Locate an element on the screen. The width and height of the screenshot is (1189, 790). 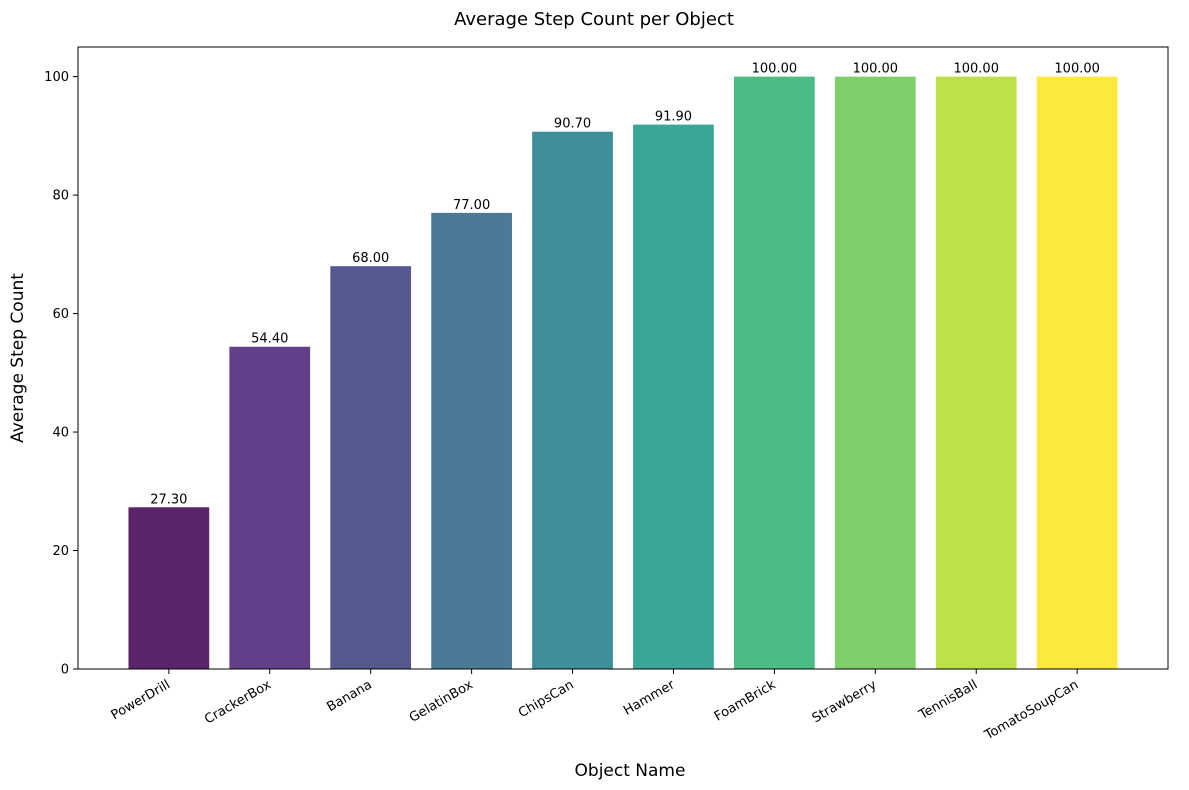
value-label-strawberry: 100.00 is located at coordinates (876, 69).